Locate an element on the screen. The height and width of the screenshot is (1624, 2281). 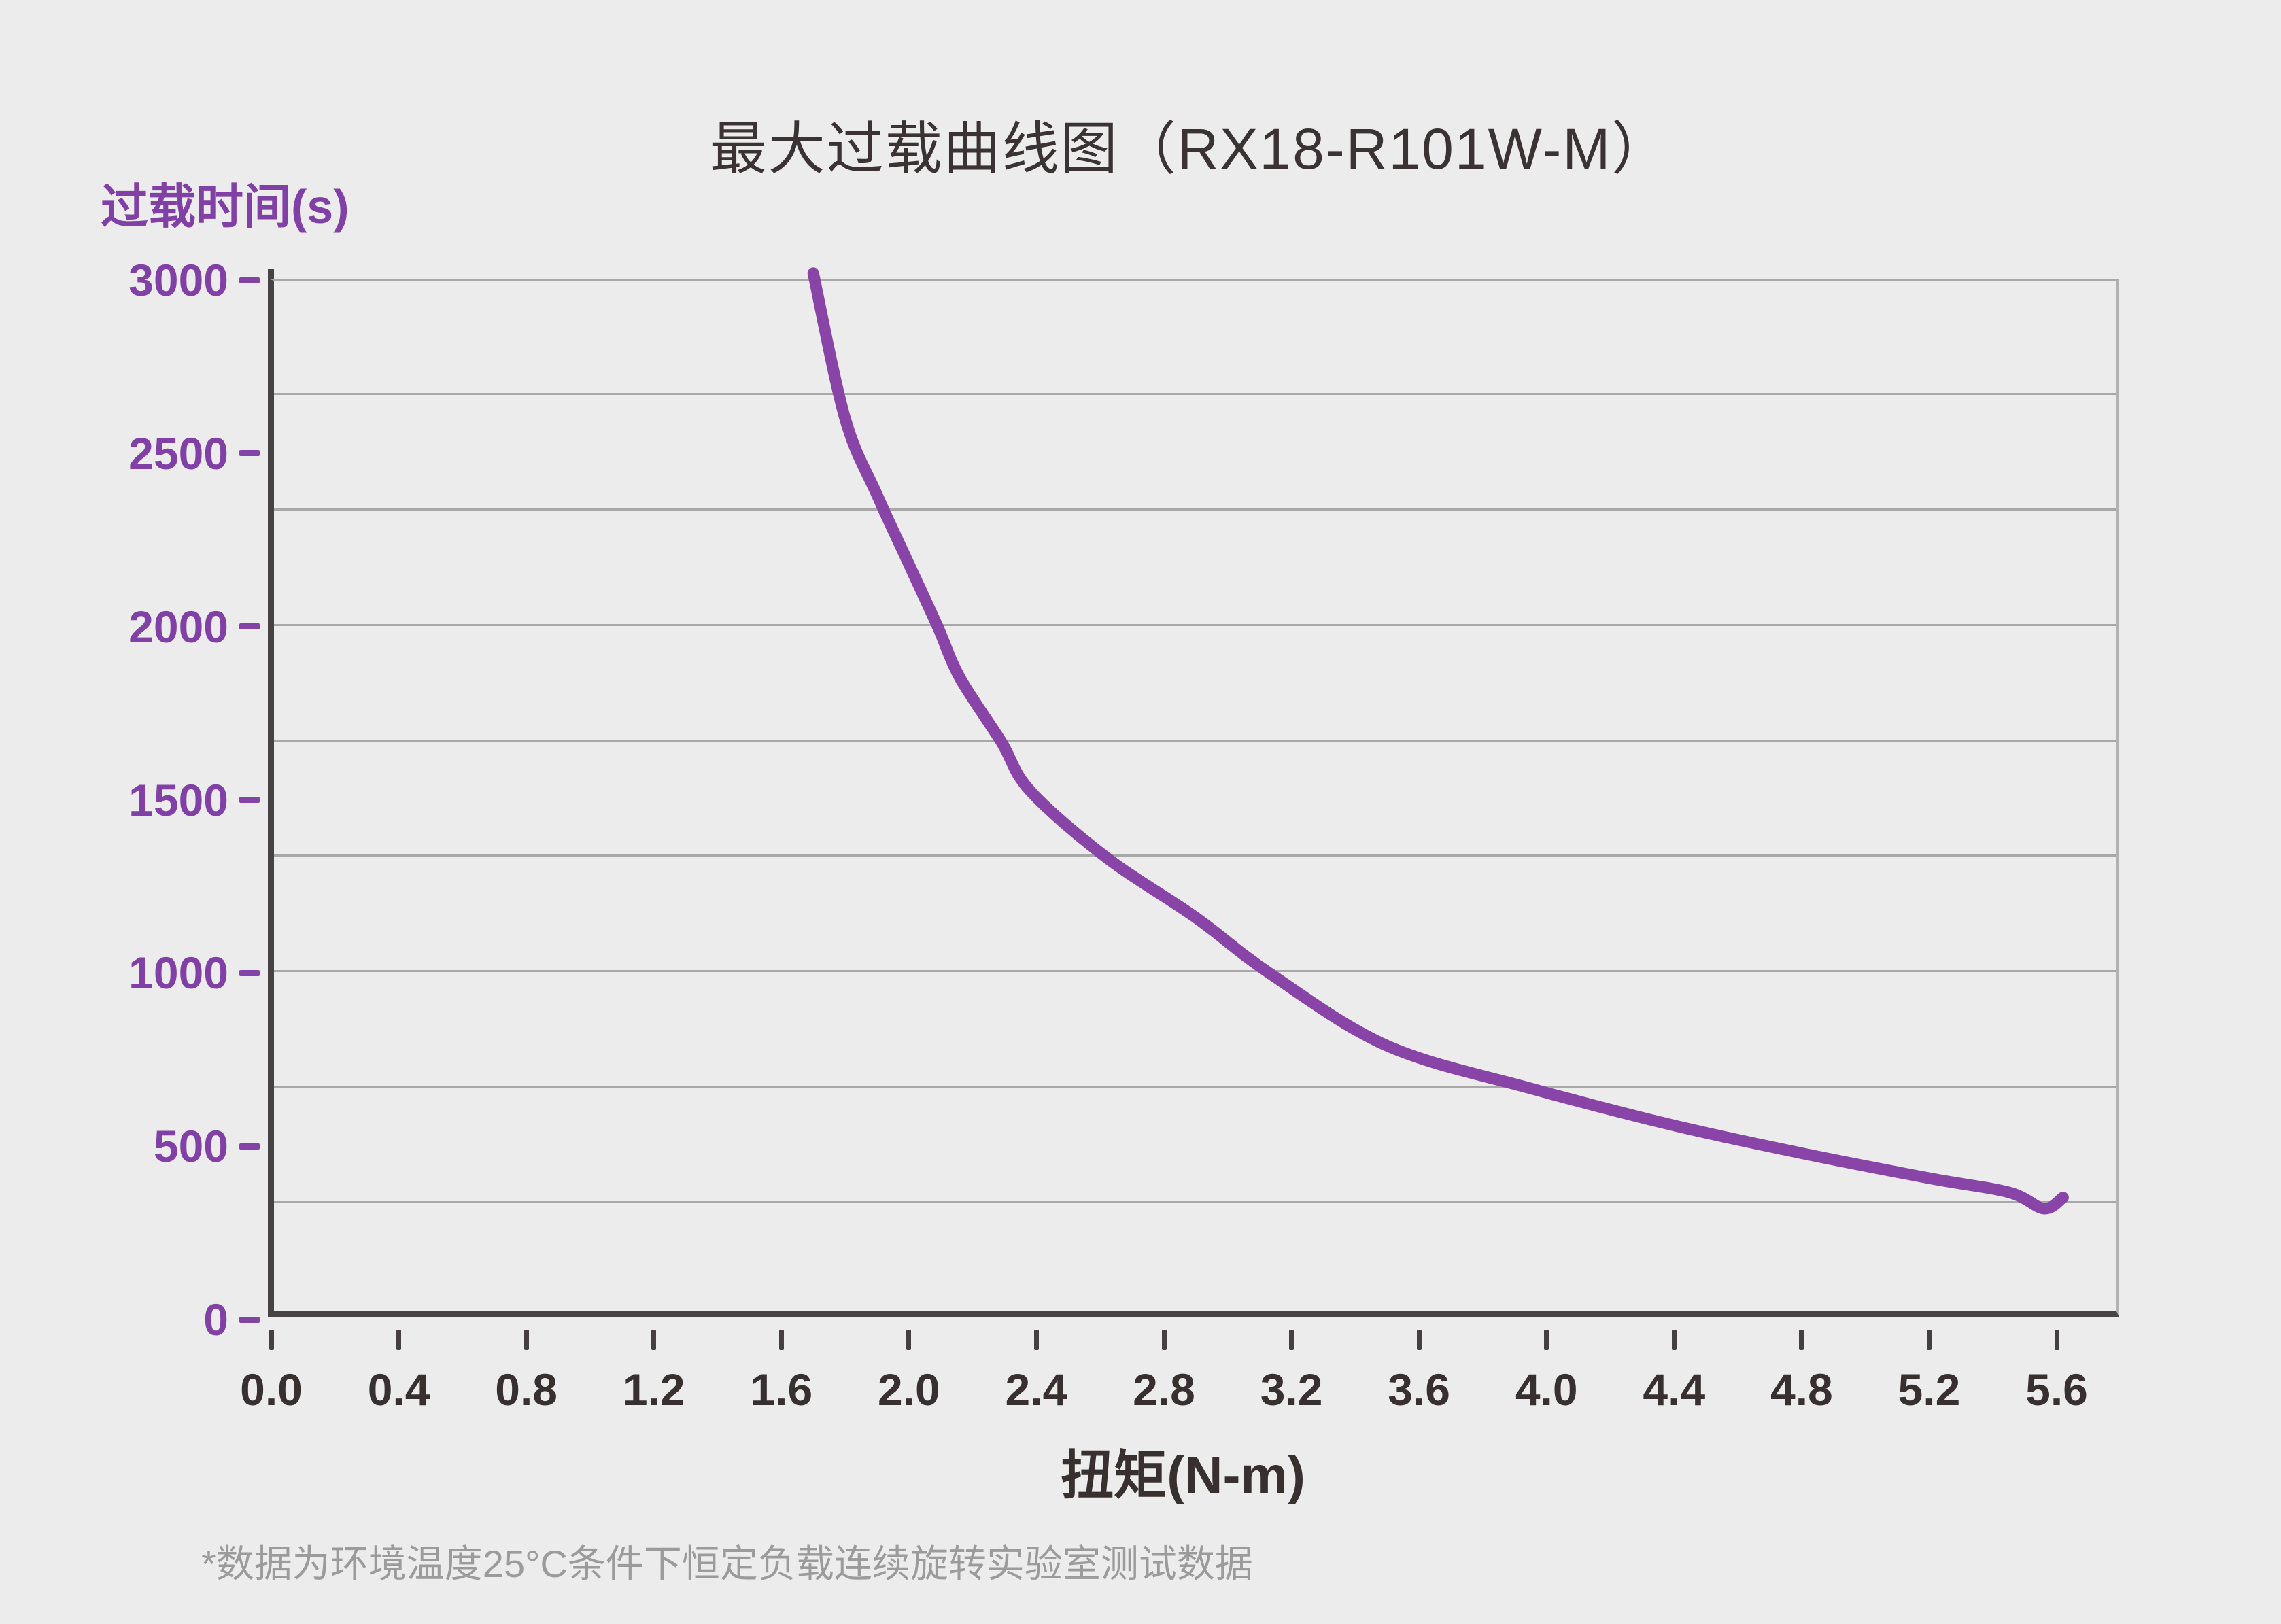
y-axis-title: 过载时间(s) is located at coordinates (225, 206).